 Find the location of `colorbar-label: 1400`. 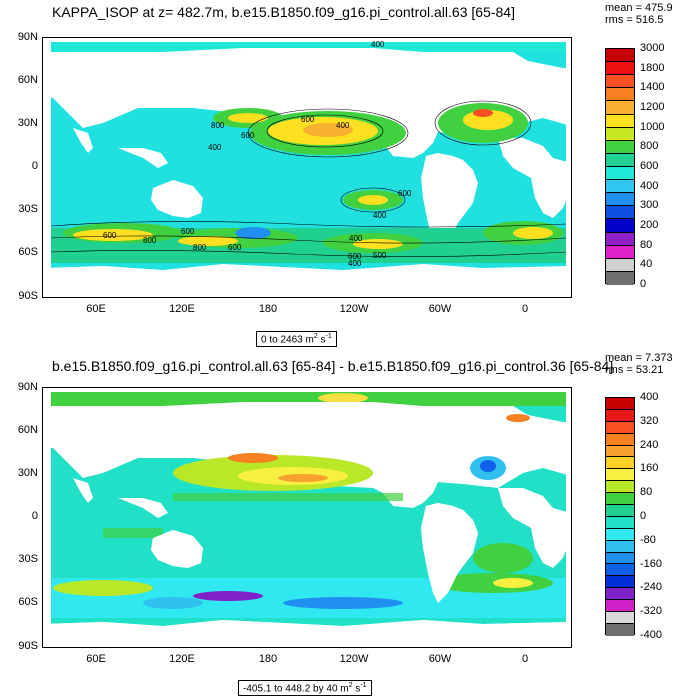

colorbar-label: 1400 is located at coordinates (652, 87).